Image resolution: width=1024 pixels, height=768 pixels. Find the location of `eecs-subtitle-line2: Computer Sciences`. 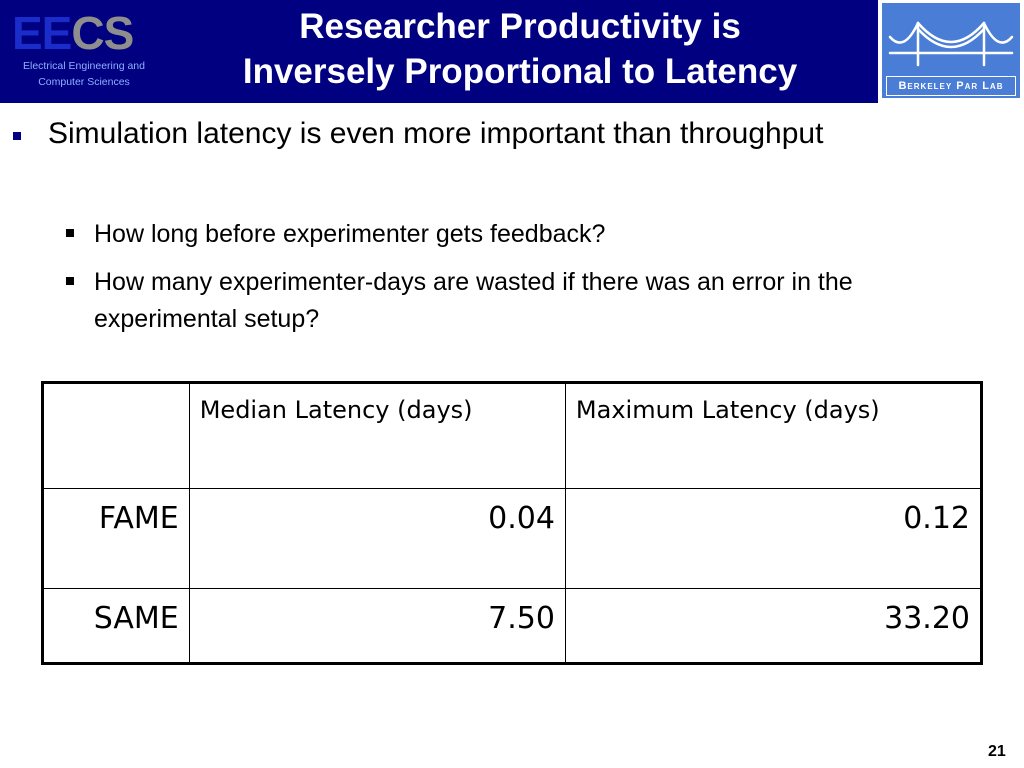

eecs-subtitle-line2: Computer Sciences is located at coordinates (84, 82).